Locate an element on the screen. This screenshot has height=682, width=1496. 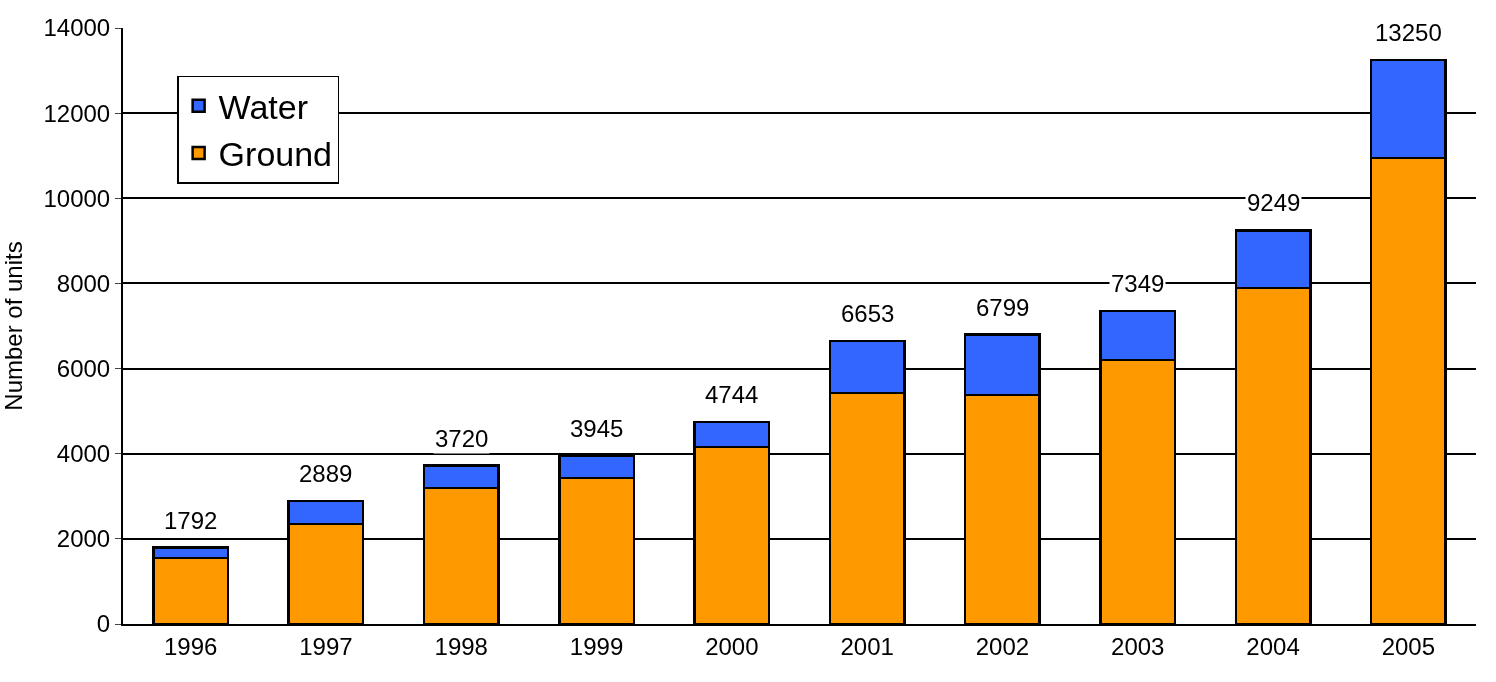
legend-label: Ground is located at coordinates (275, 154).